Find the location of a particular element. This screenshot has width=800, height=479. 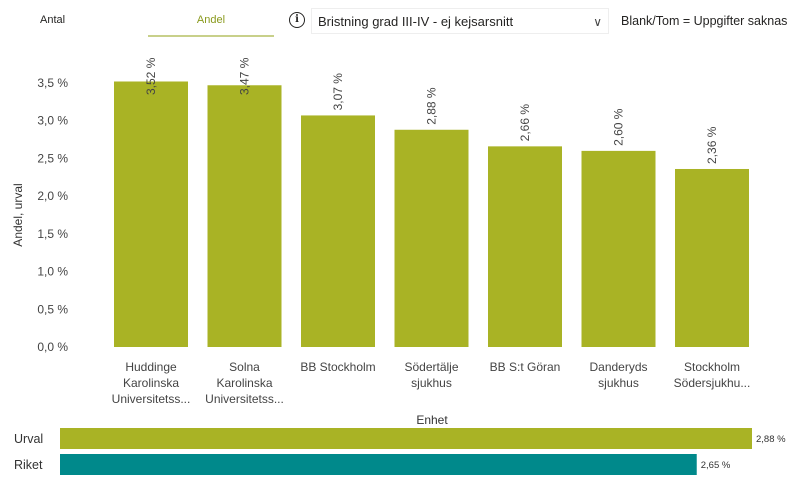

y-tick-label: 1,5 % is located at coordinates (52, 234).